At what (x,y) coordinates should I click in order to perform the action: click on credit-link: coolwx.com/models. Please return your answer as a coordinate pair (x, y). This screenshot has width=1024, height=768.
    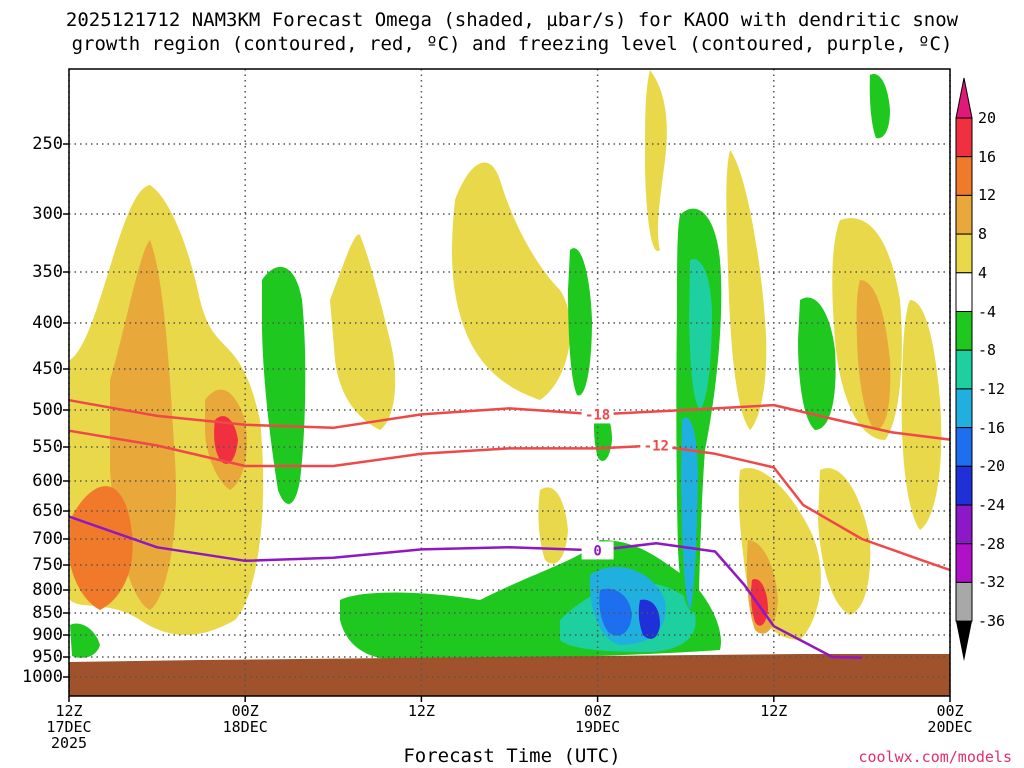
    Looking at the image, I should click on (935, 757).